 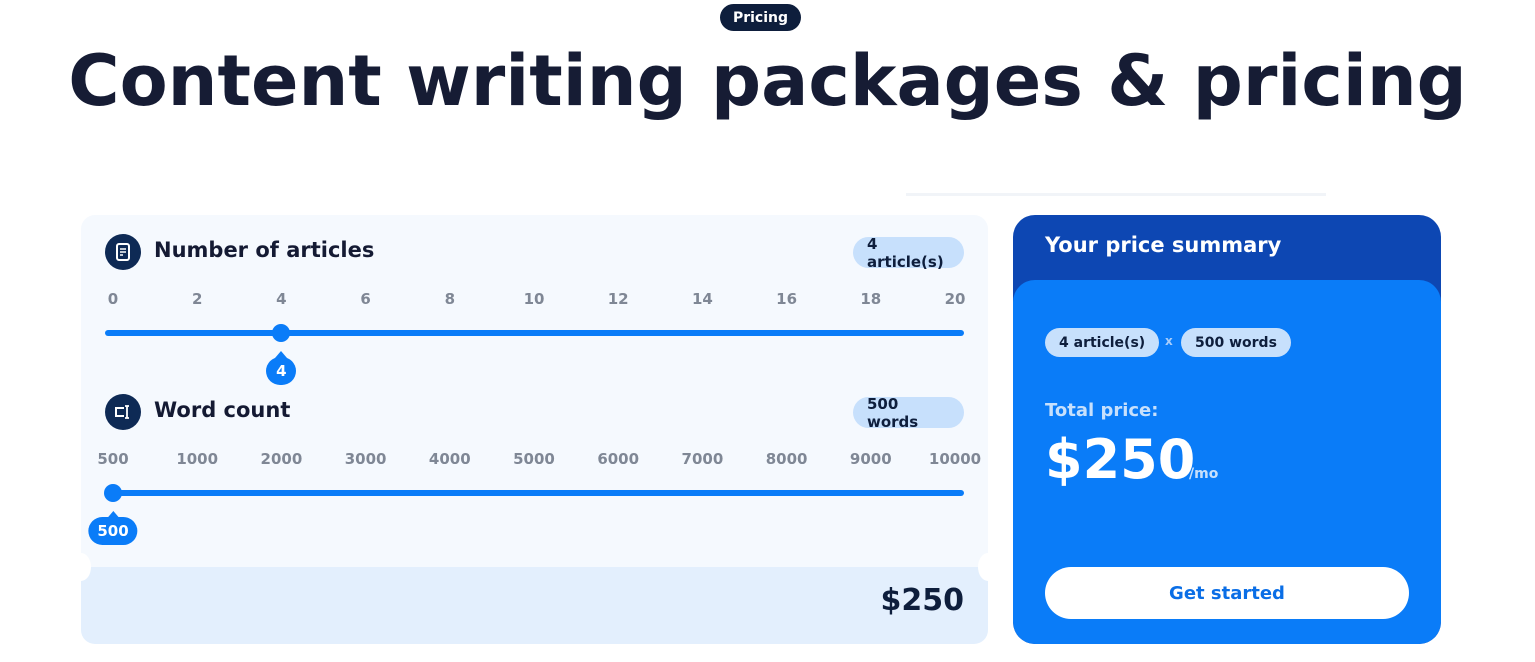 I want to click on total-price: $250, so click(x=1120, y=459).